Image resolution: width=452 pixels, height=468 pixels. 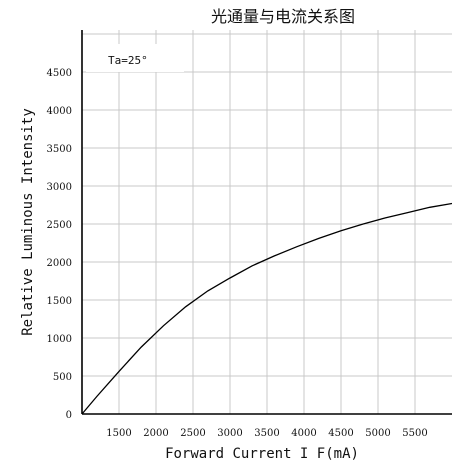 I want to click on annotation-ta: Ta=25°, so click(x=128, y=60).